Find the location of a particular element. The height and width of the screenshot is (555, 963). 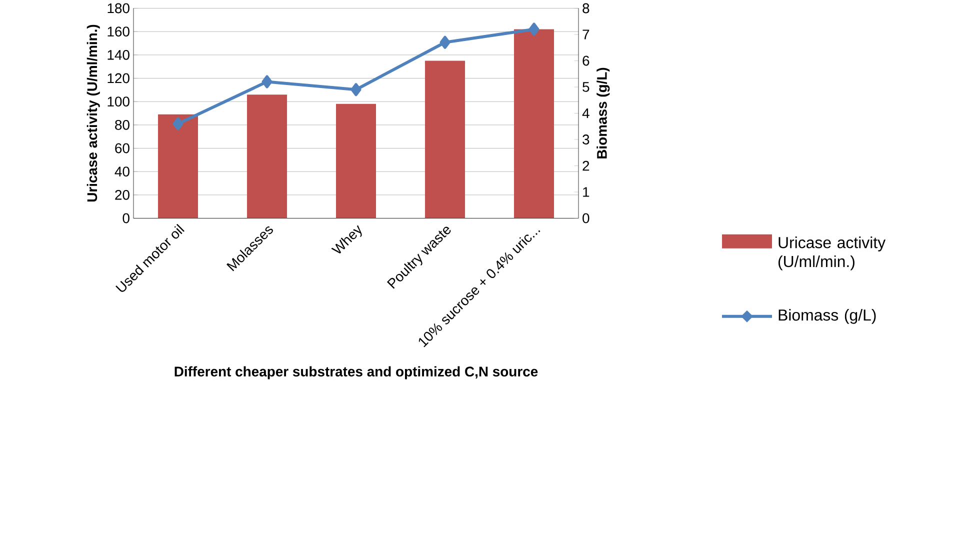

y-axis-title: Uricase activity (U/ml/min.) is located at coordinates (93, 113).